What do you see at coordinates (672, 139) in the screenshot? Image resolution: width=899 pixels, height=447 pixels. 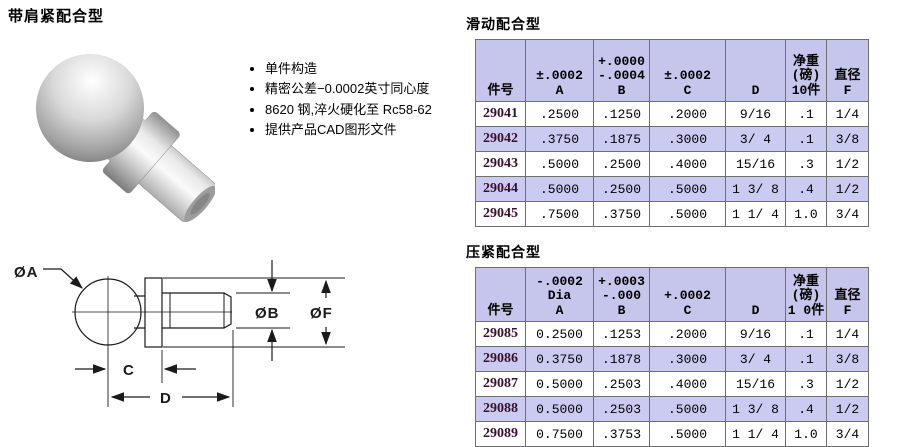 I see `table-row: 29042.3750.1875.3000 3/ 4.1 3/8` at bounding box center [672, 139].